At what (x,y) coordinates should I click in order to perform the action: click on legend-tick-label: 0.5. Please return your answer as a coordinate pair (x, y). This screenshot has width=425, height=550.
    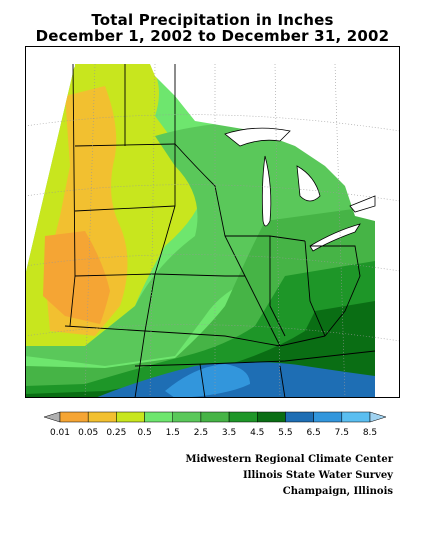
    Looking at the image, I should click on (144, 433).